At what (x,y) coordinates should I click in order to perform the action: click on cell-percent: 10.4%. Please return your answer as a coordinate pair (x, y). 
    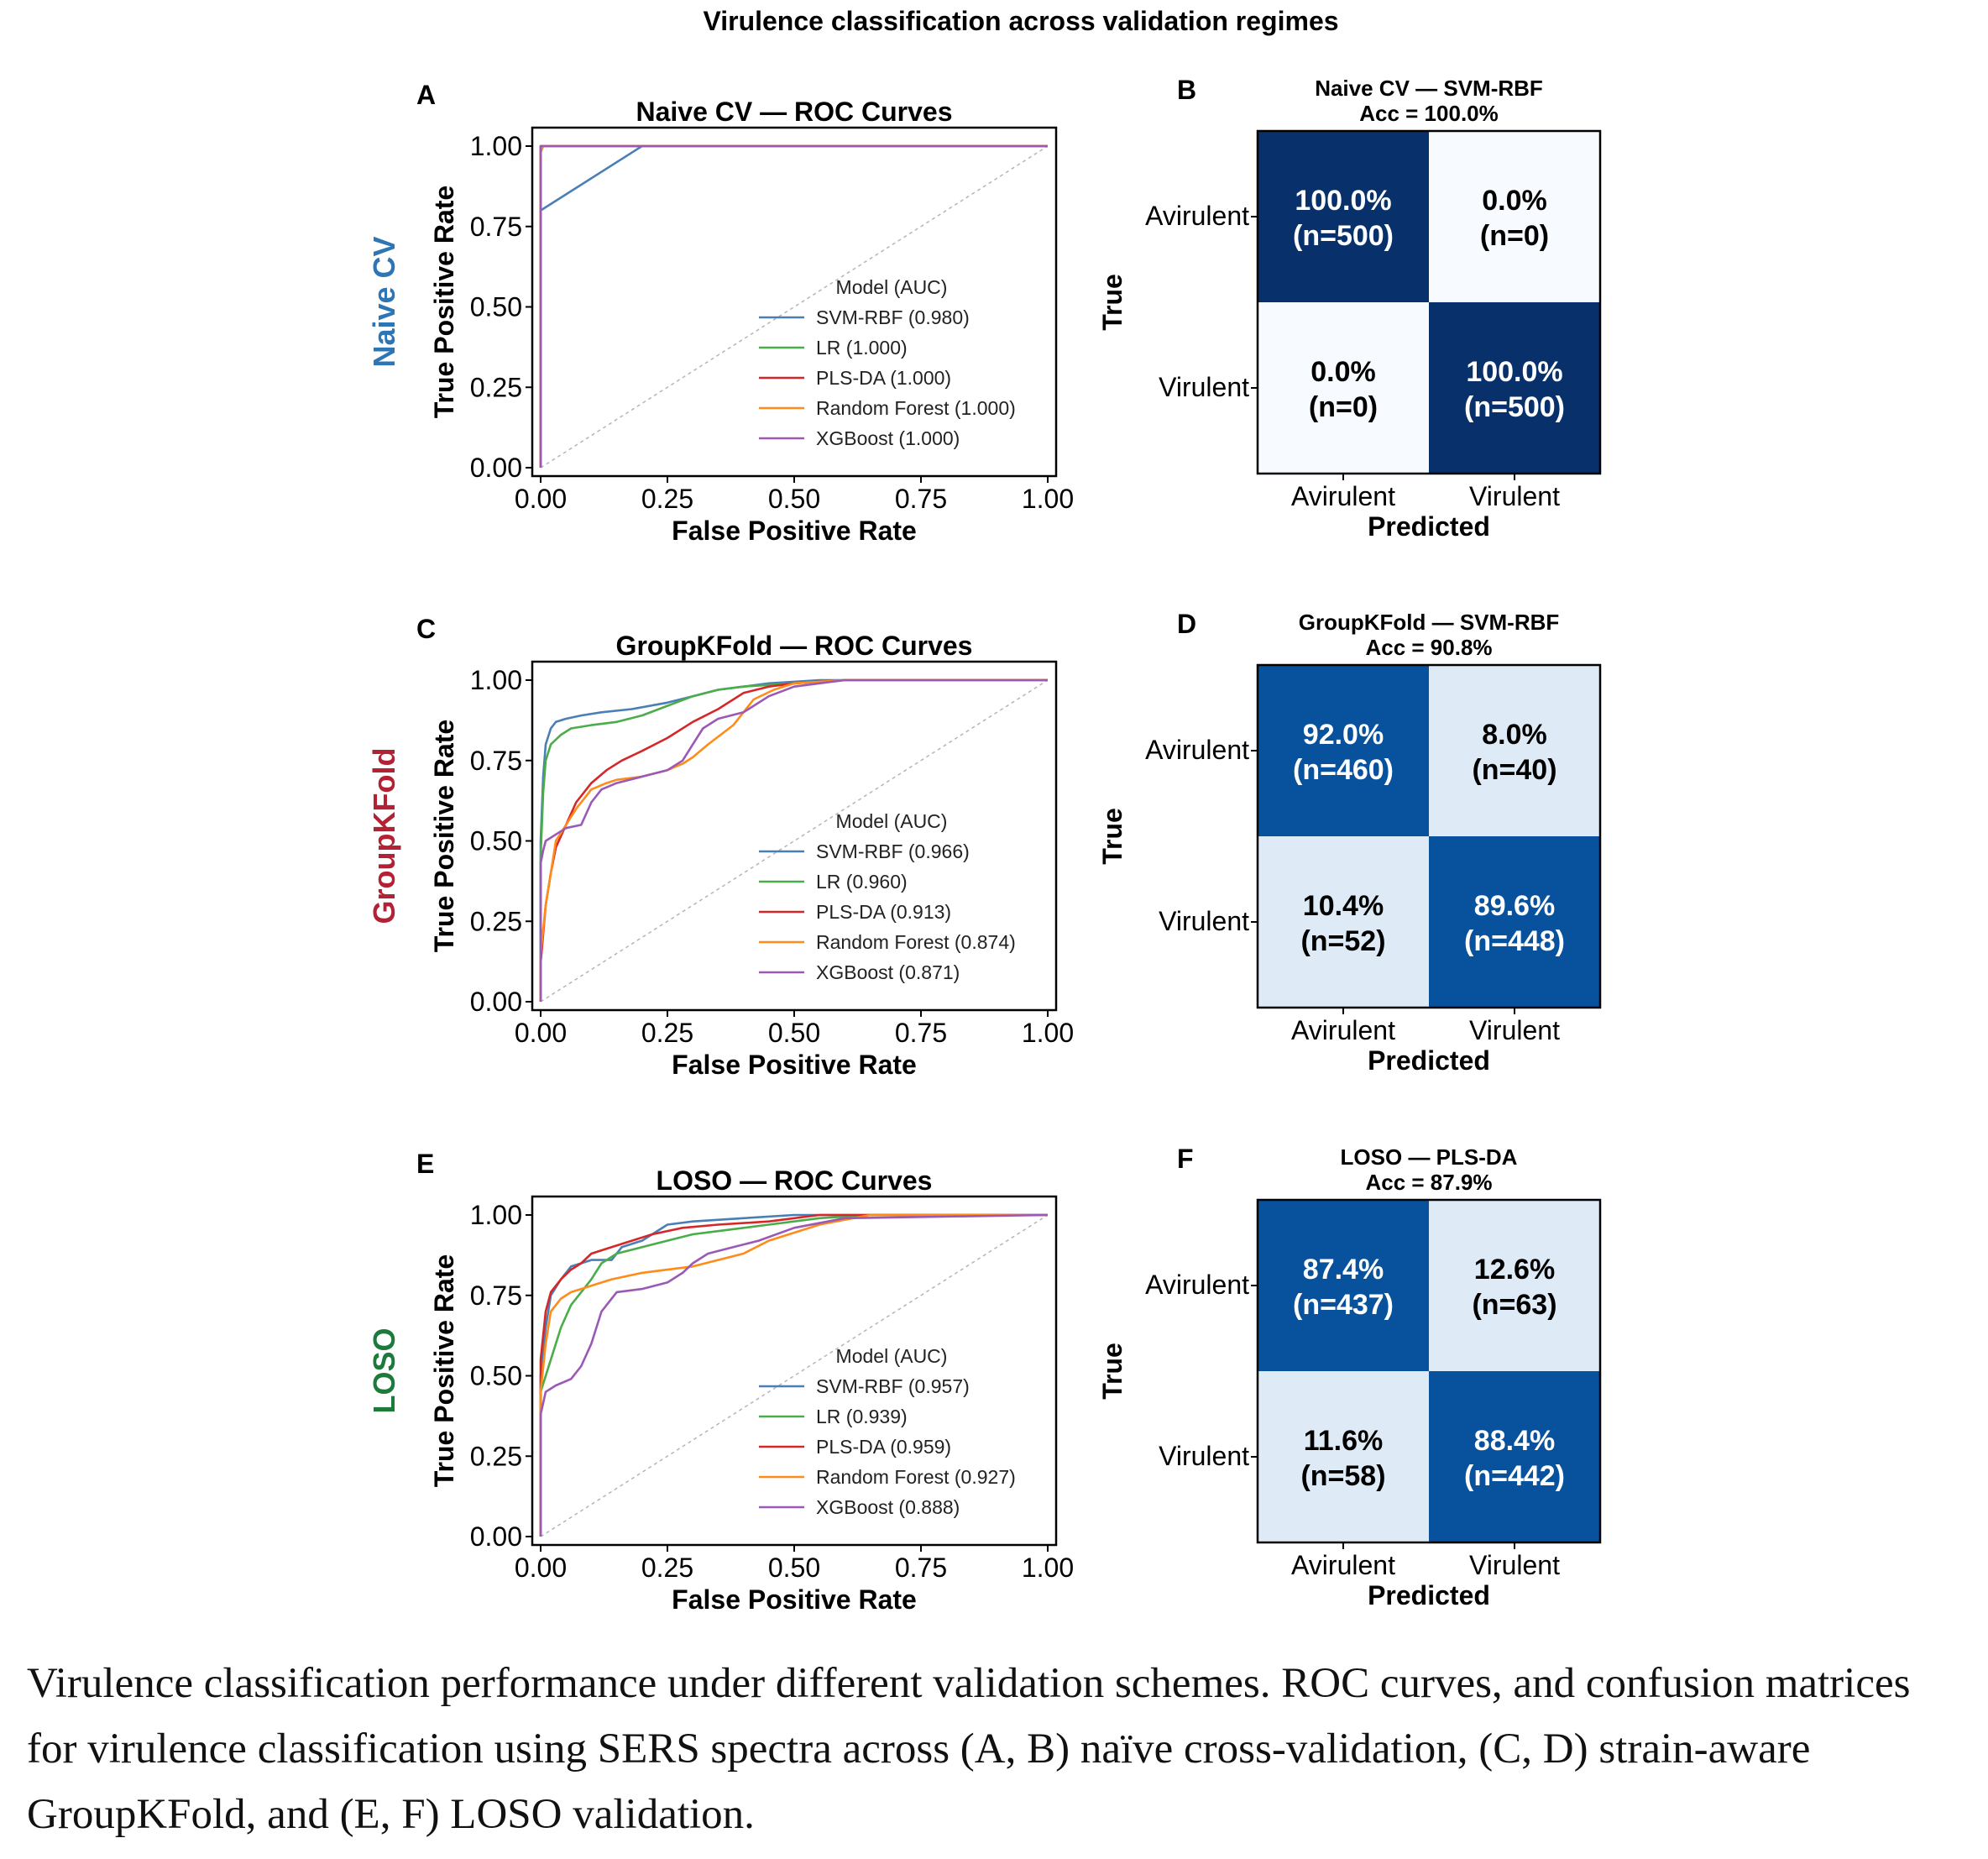
    Looking at the image, I should click on (1343, 906).